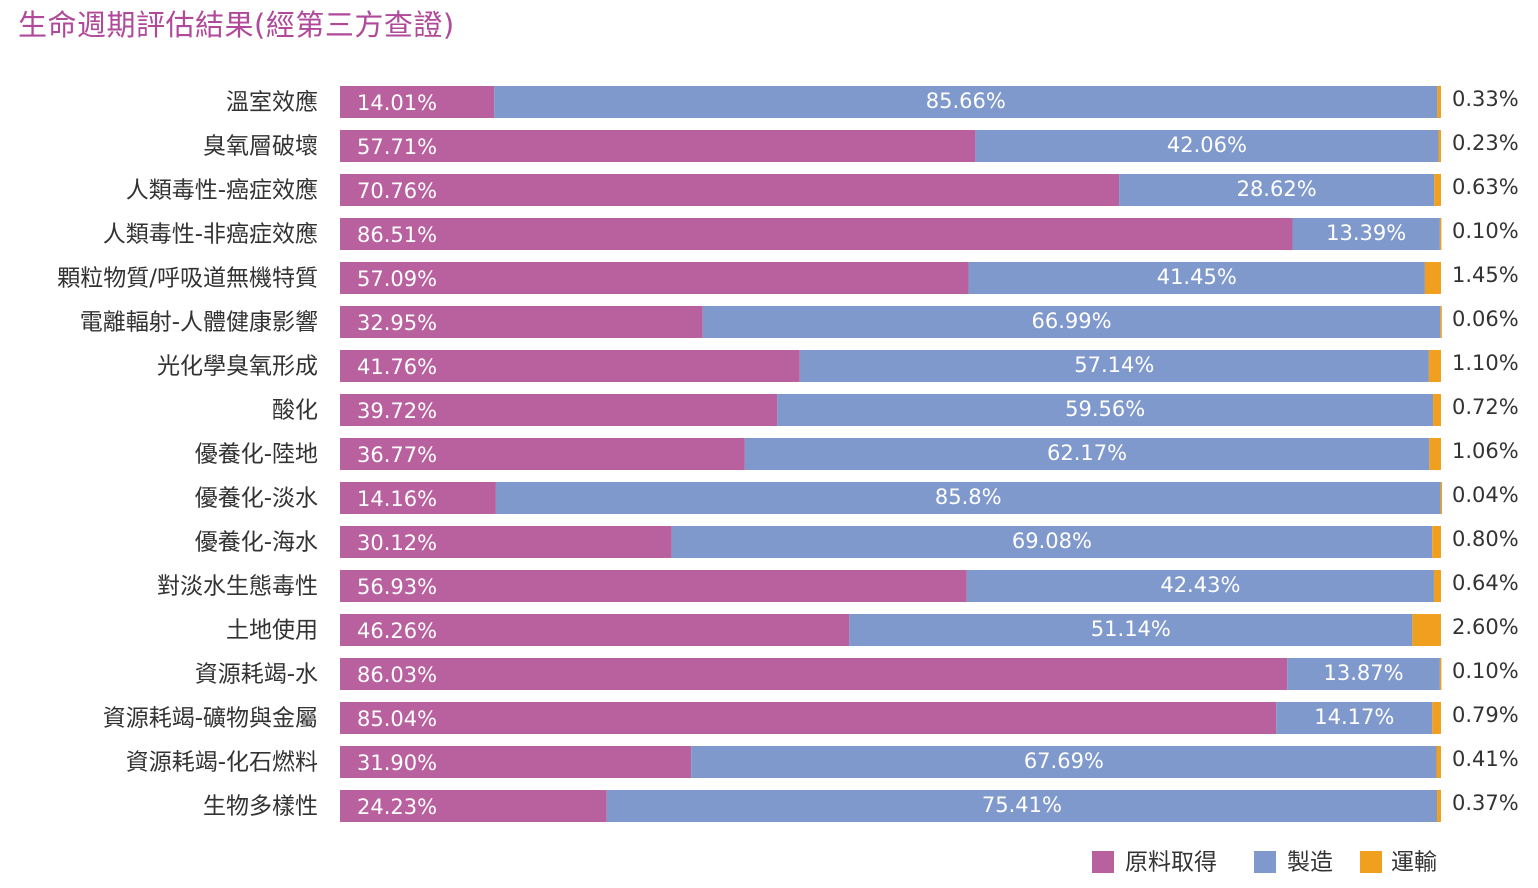 This screenshot has width=1538, height=888. I want to click on data-label-transport: 0.10%, so click(1485, 231).